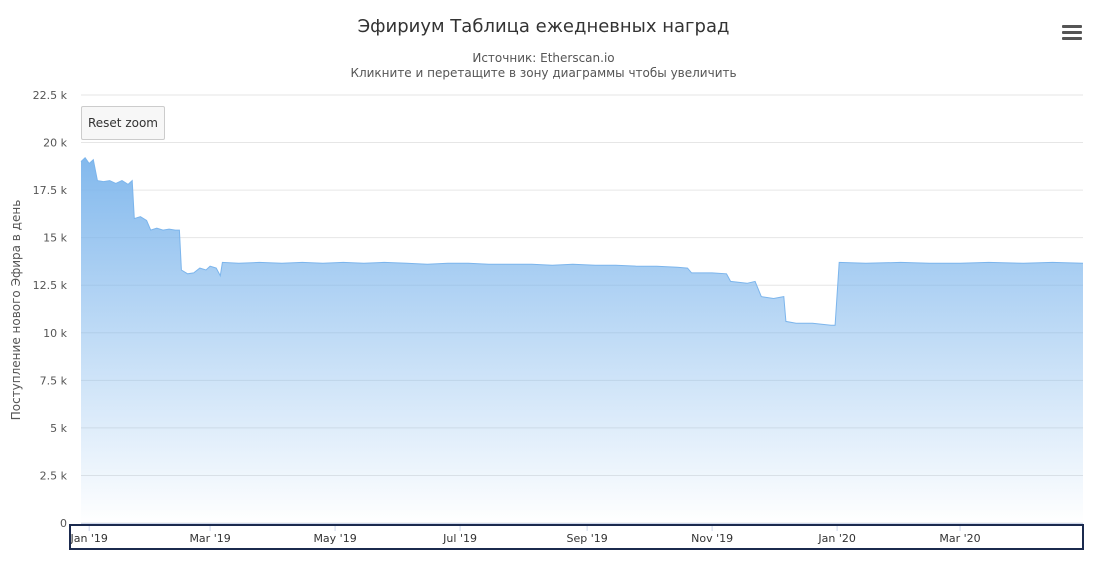  What do you see at coordinates (959, 538) in the screenshot?
I see `x-tick-label: Mar '20` at bounding box center [959, 538].